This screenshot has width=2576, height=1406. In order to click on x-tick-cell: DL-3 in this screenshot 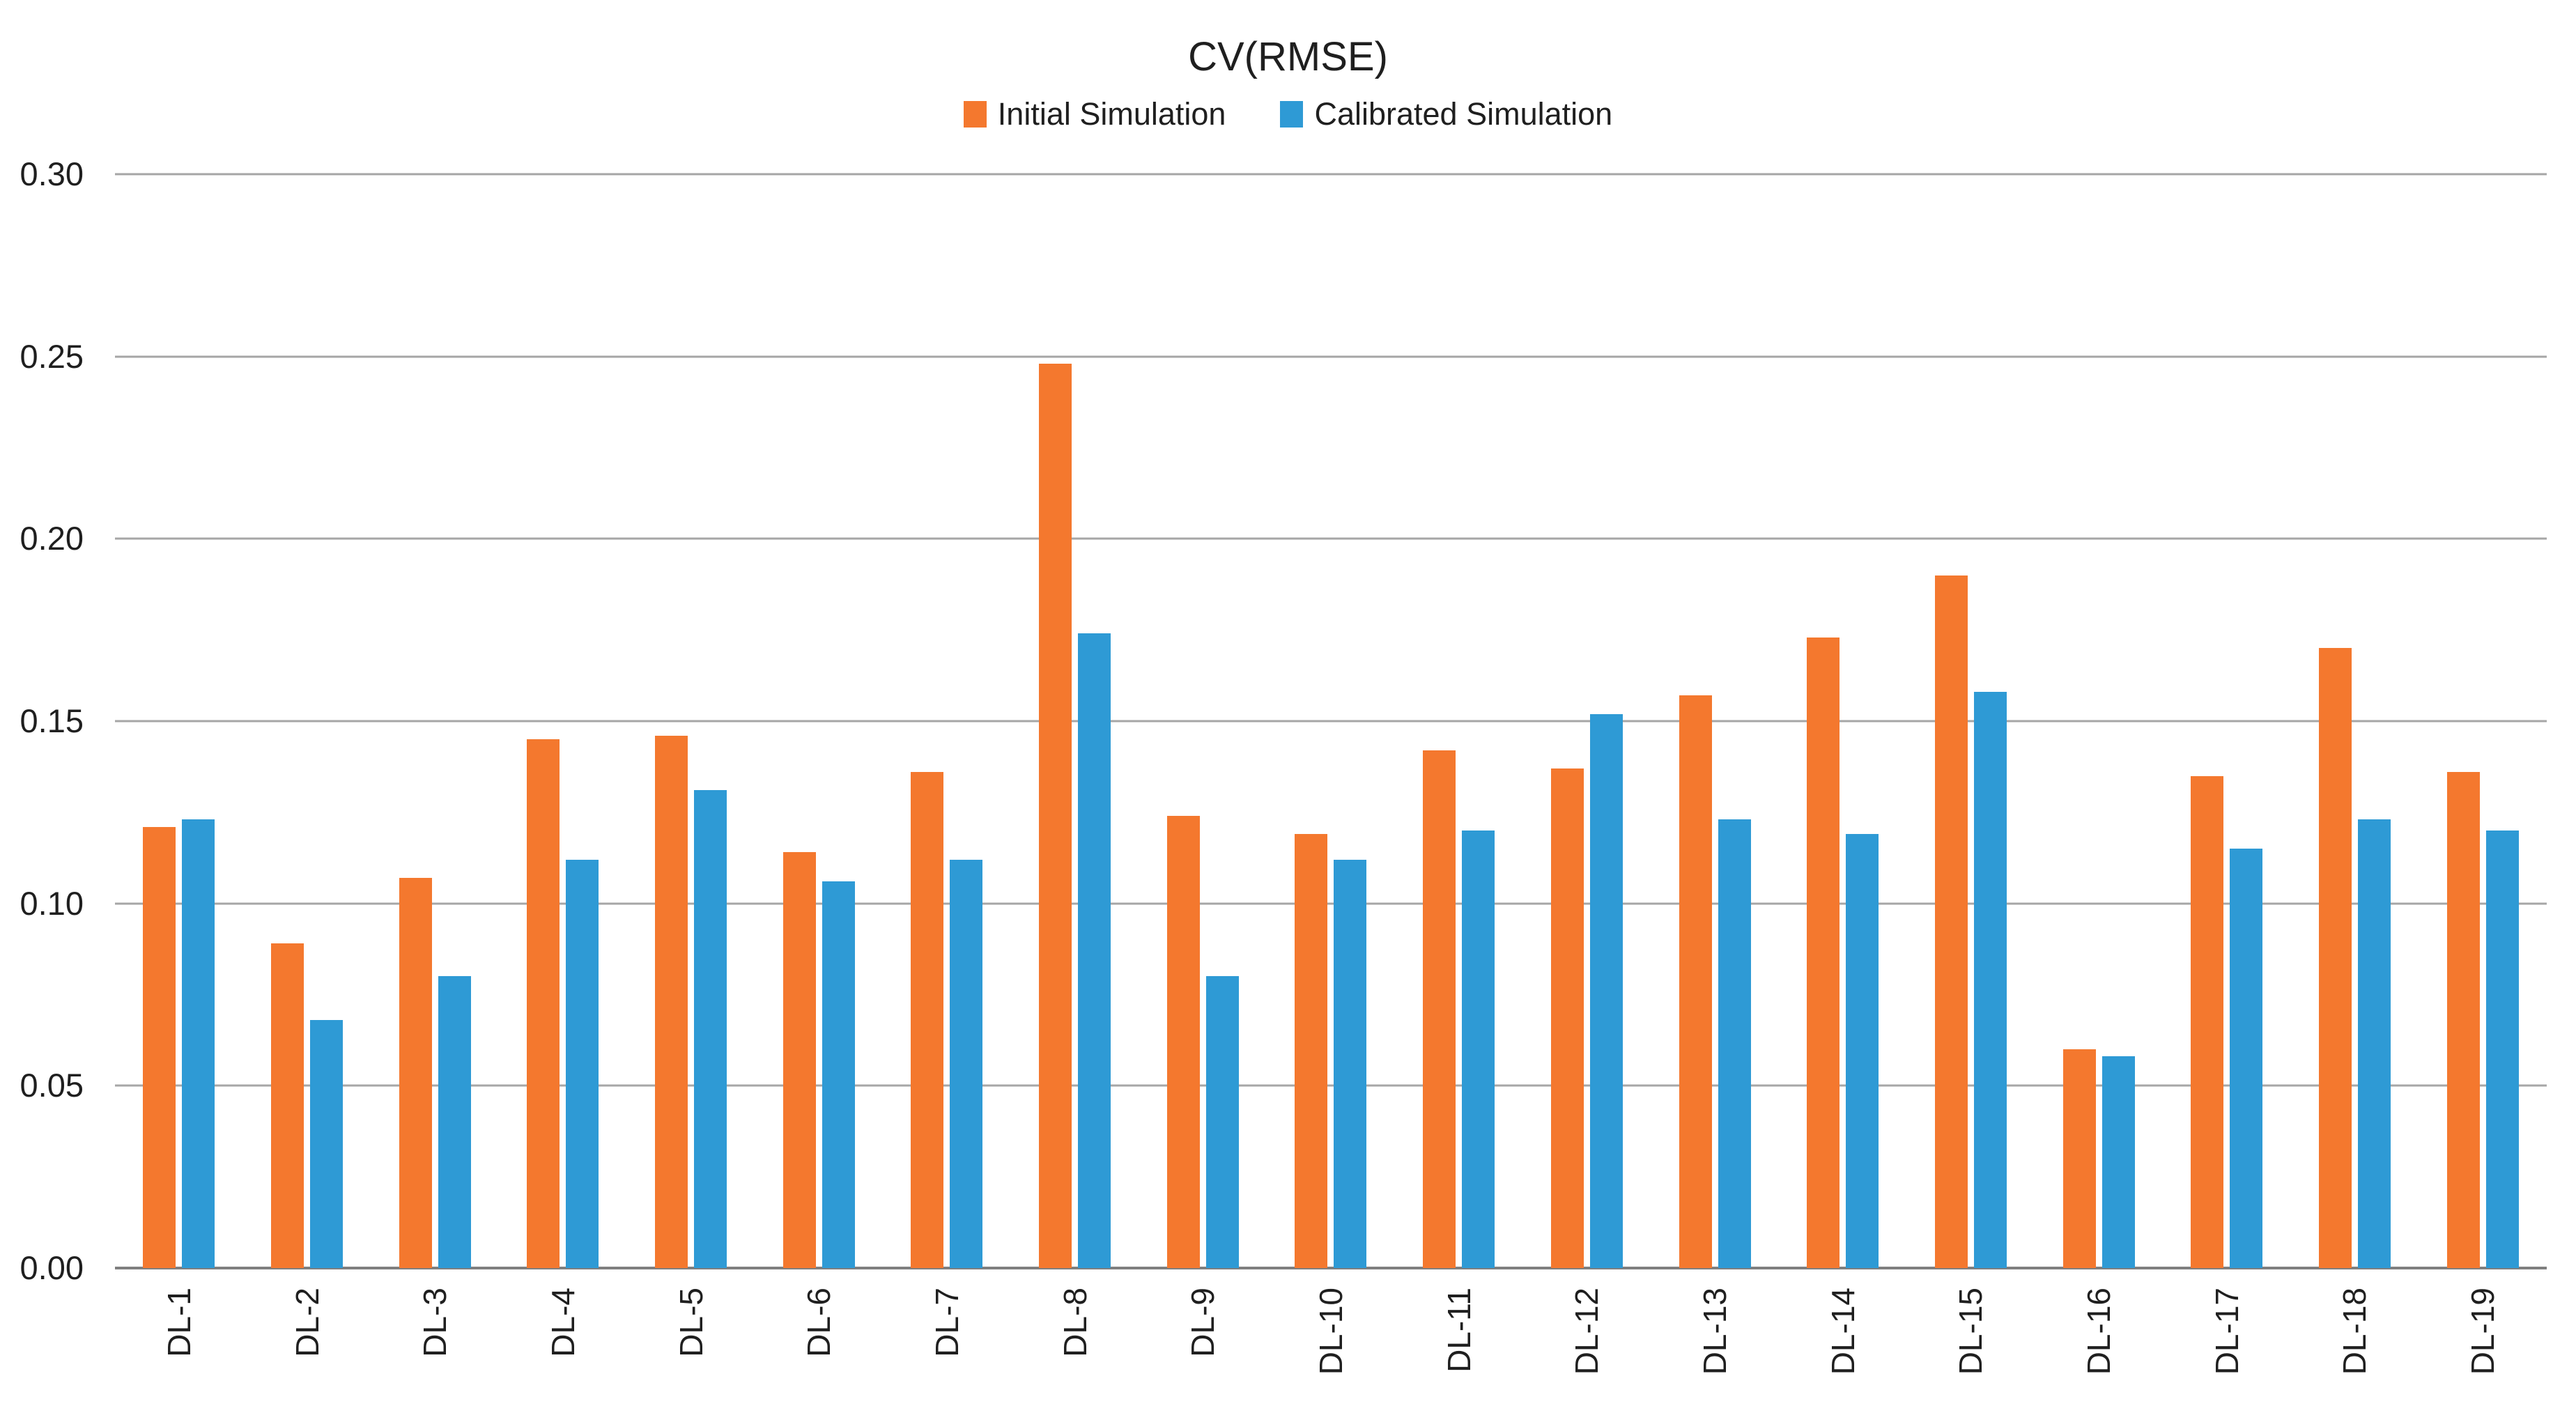, I will do `click(435, 1346)`.